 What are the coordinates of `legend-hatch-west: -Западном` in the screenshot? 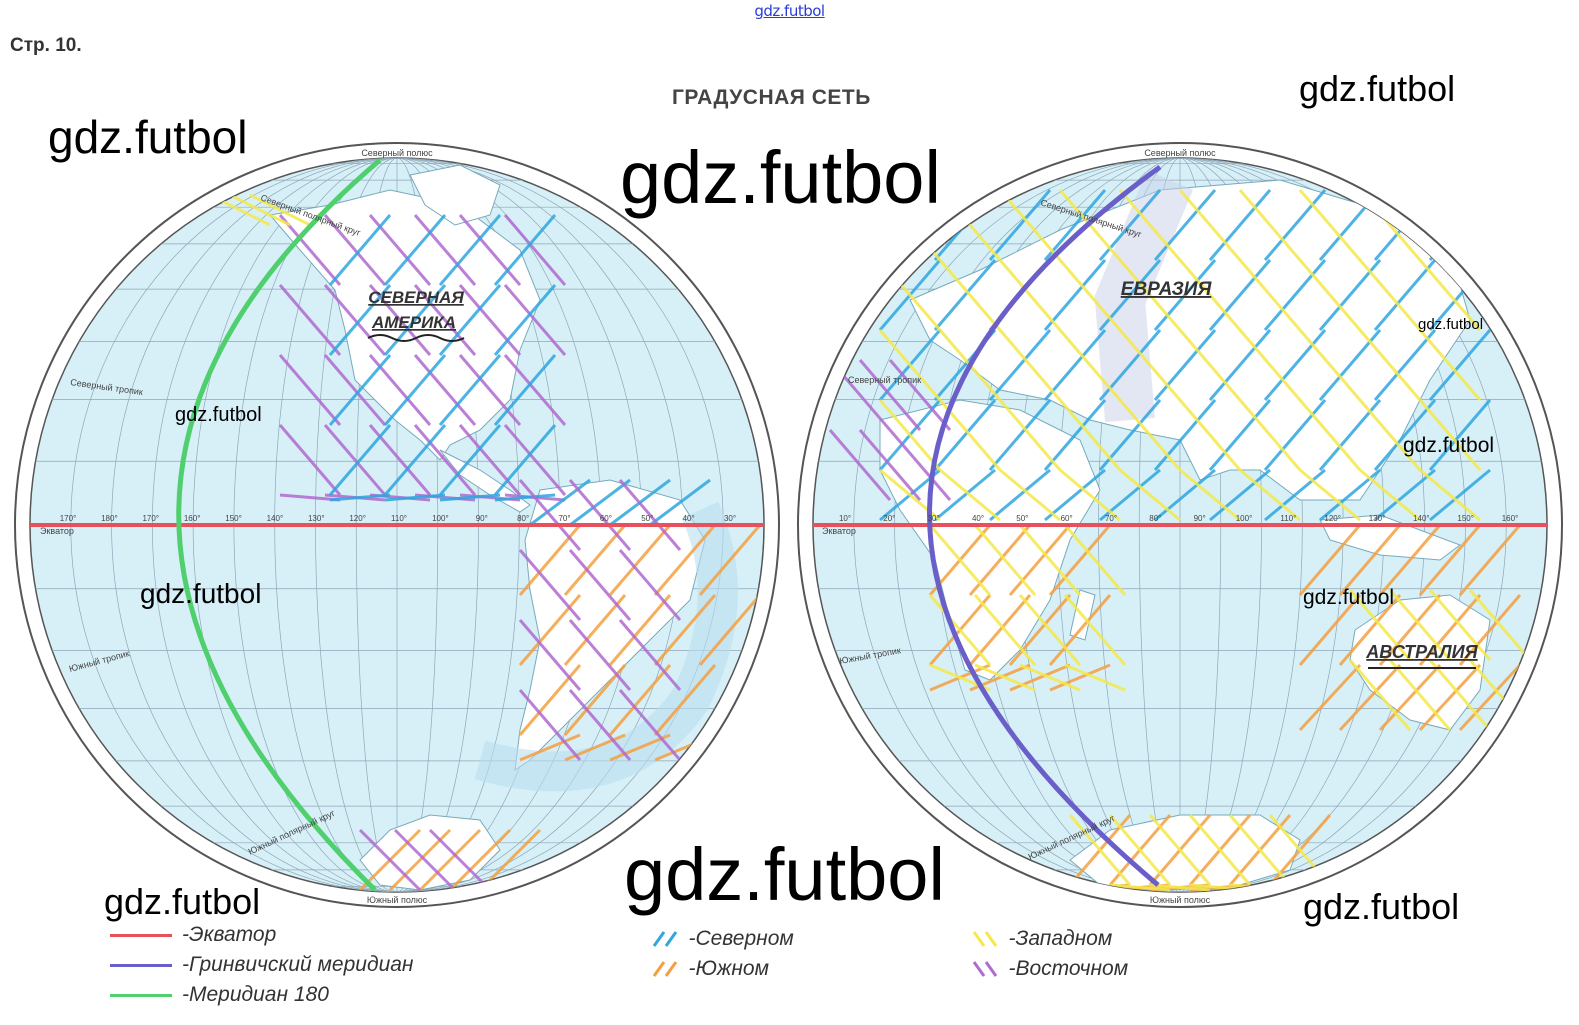 It's located at (1041, 941).